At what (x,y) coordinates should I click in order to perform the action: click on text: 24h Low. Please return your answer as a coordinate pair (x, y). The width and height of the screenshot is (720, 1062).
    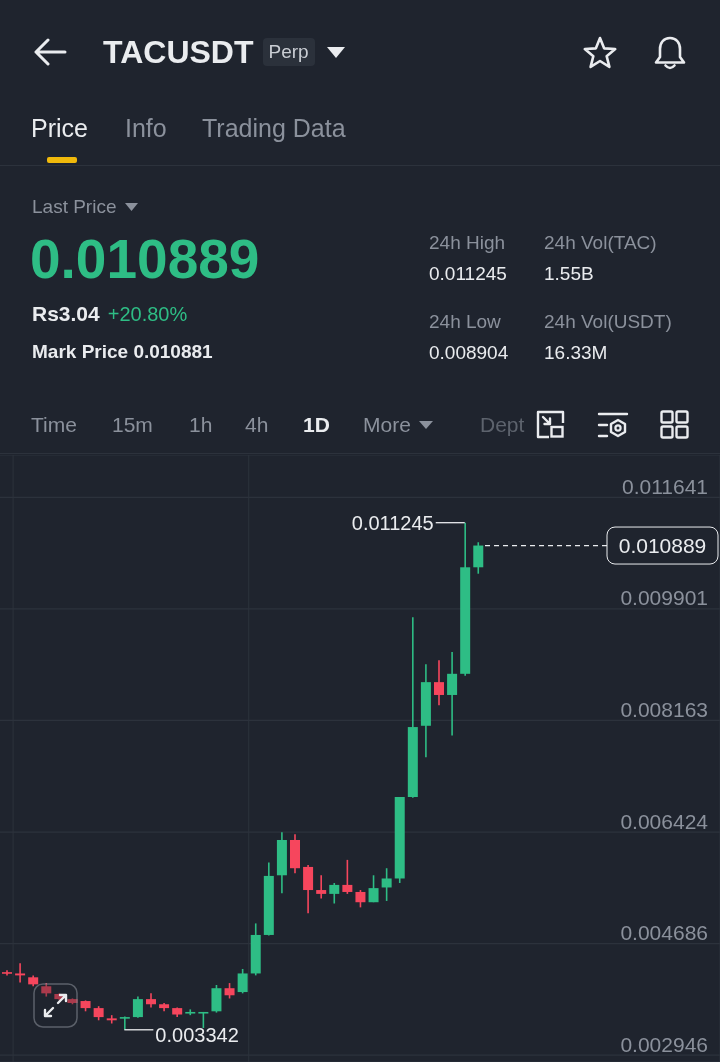
    Looking at the image, I should click on (465, 322).